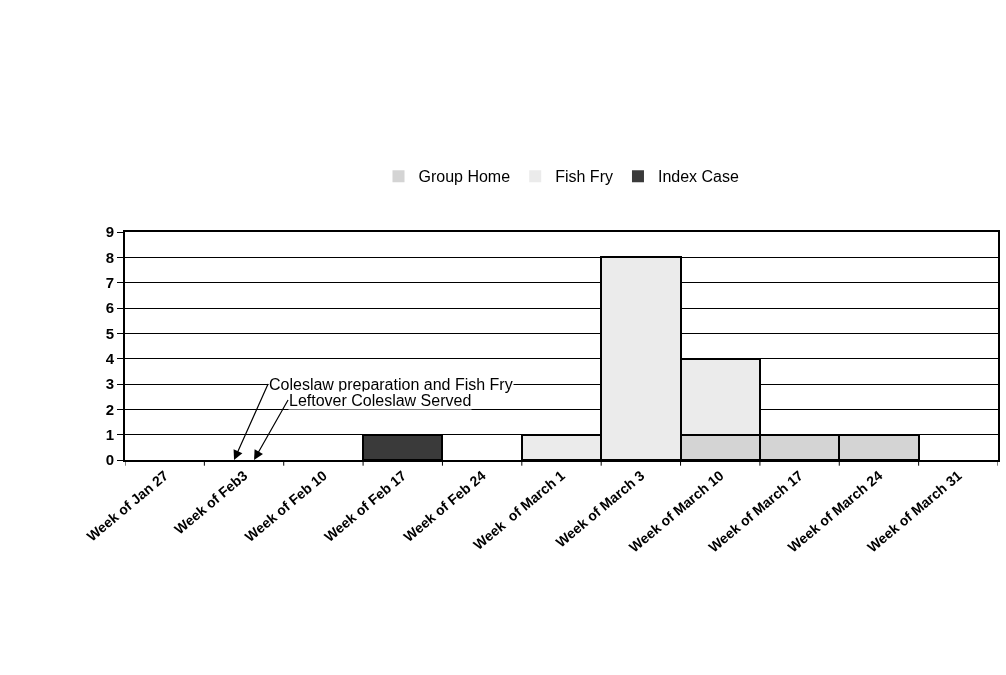  What do you see at coordinates (110, 358) in the screenshot?
I see `y-tick-label: 4` at bounding box center [110, 358].